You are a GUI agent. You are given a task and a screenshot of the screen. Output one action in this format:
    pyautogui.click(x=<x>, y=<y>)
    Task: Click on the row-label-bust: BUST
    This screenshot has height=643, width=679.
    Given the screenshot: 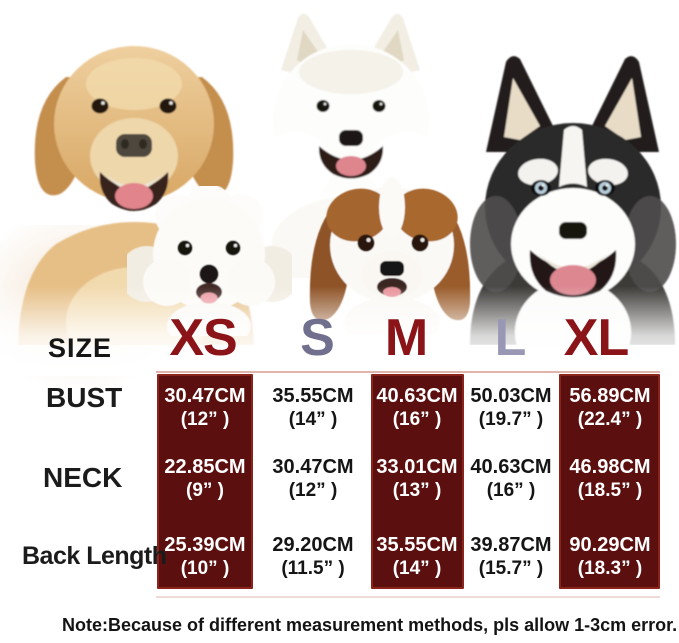 What is the action you would take?
    pyautogui.click(x=84, y=397)
    